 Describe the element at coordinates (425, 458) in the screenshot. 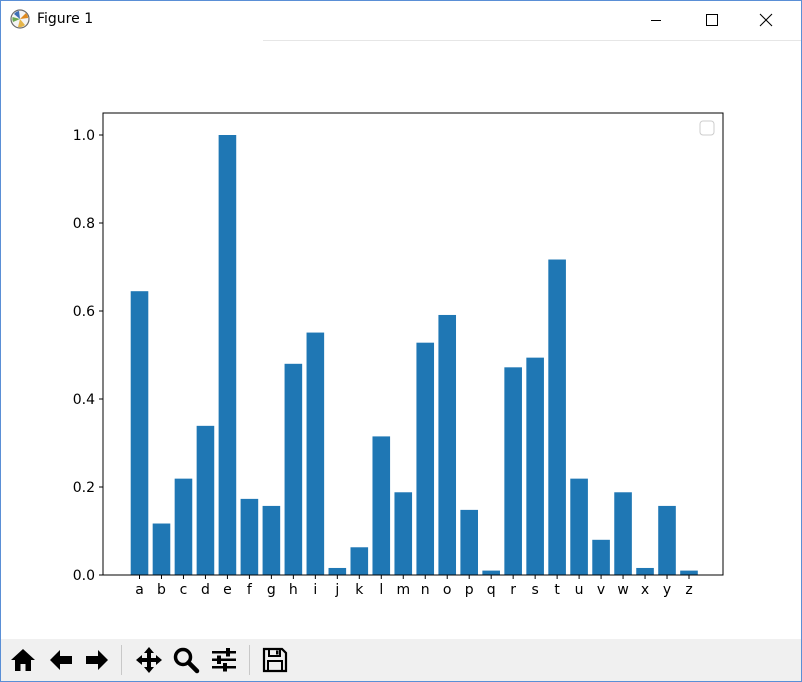

I see `bar-n` at that location.